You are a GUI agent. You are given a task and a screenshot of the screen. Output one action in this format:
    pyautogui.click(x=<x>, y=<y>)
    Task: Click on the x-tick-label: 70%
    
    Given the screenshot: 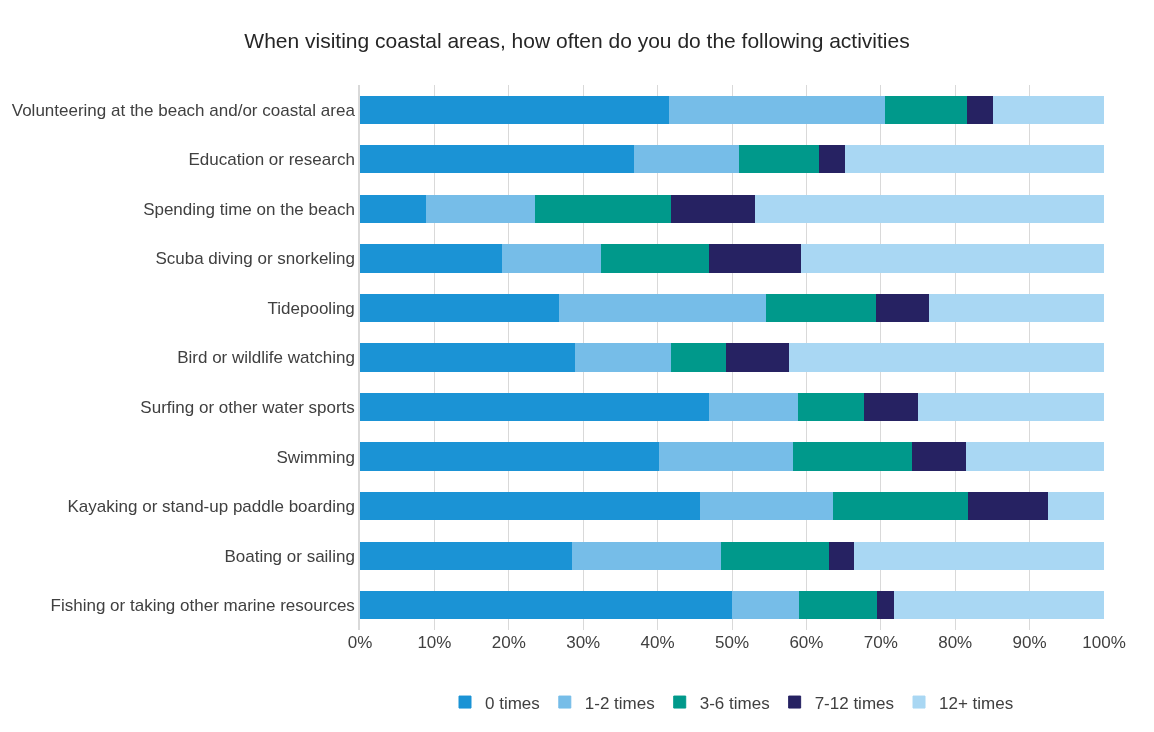 What is the action you would take?
    pyautogui.click(x=880, y=642)
    